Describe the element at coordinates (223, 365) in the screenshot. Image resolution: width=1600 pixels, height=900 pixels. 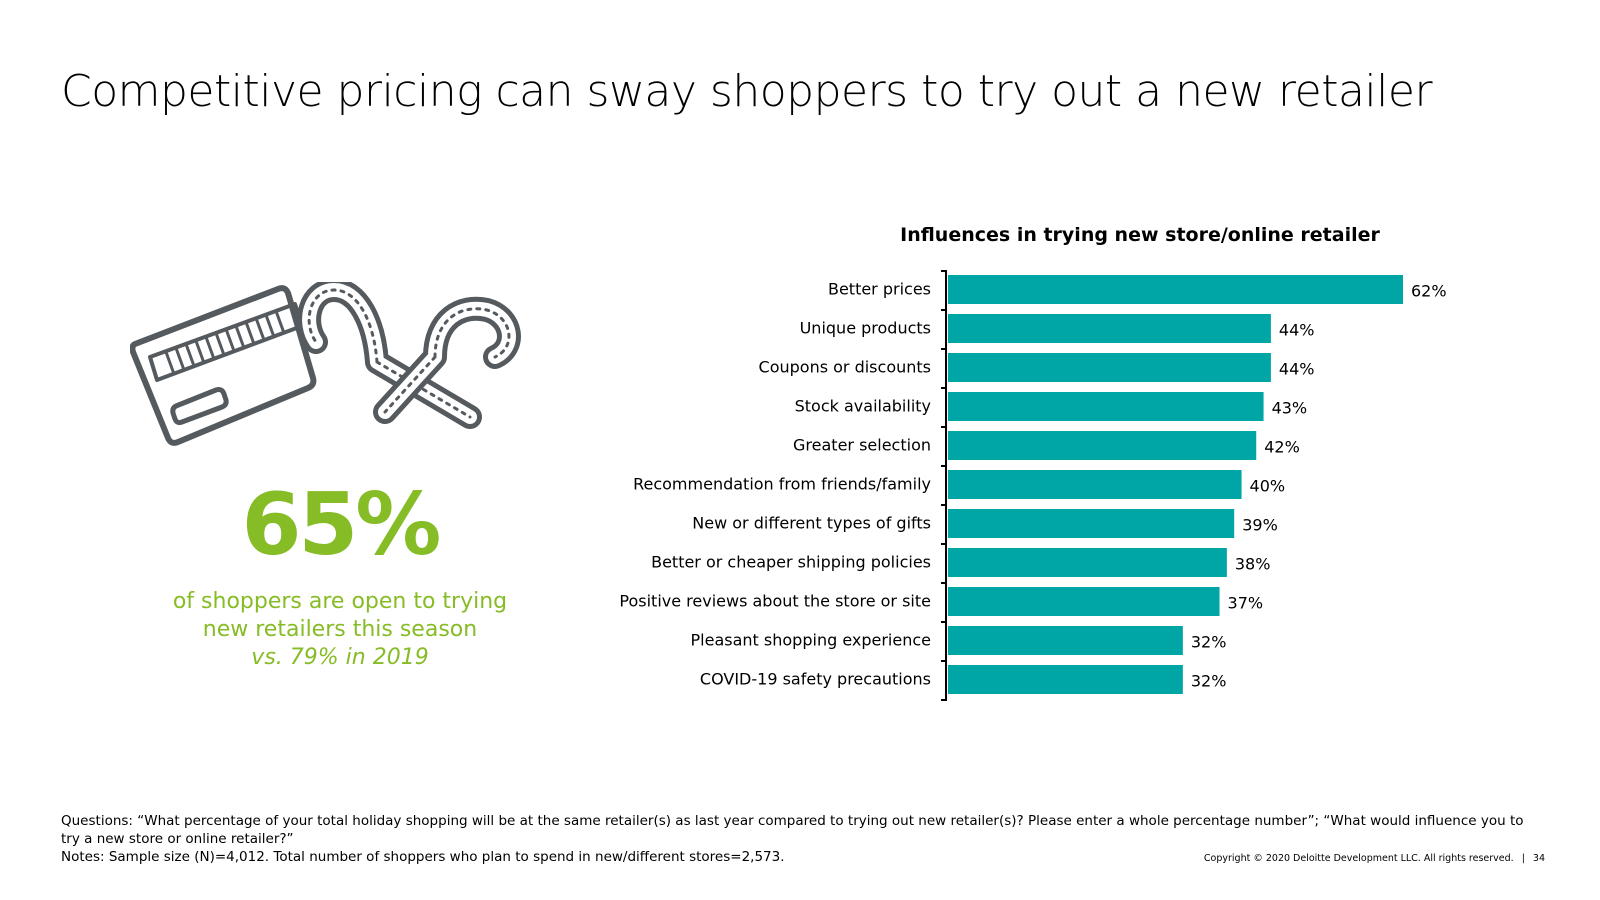
I see `credit-card-icon` at that location.